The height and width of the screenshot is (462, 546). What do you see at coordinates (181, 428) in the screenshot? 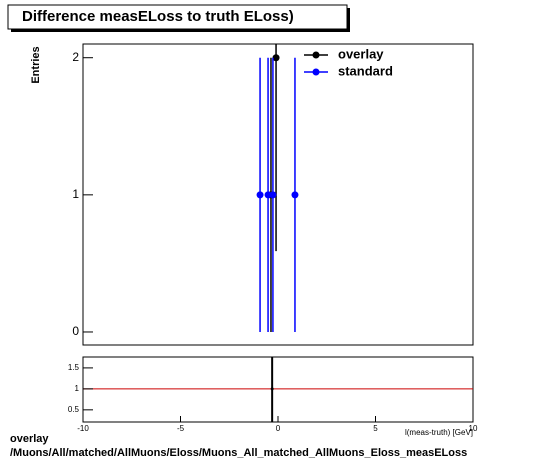
I see `x-tick-label: -5` at bounding box center [181, 428].